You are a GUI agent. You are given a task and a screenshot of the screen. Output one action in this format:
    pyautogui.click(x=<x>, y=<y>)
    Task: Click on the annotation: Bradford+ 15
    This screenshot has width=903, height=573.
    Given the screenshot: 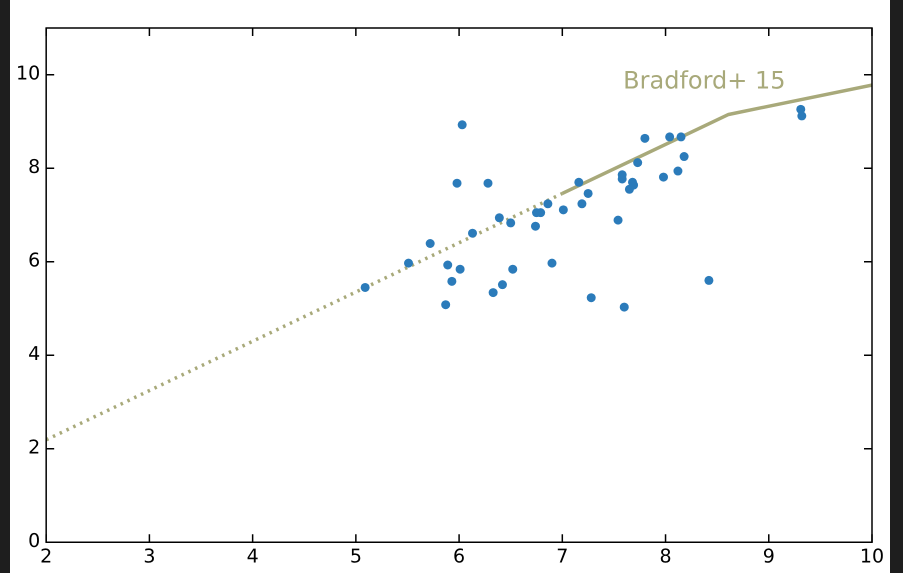 What is the action you would take?
    pyautogui.click(x=704, y=80)
    